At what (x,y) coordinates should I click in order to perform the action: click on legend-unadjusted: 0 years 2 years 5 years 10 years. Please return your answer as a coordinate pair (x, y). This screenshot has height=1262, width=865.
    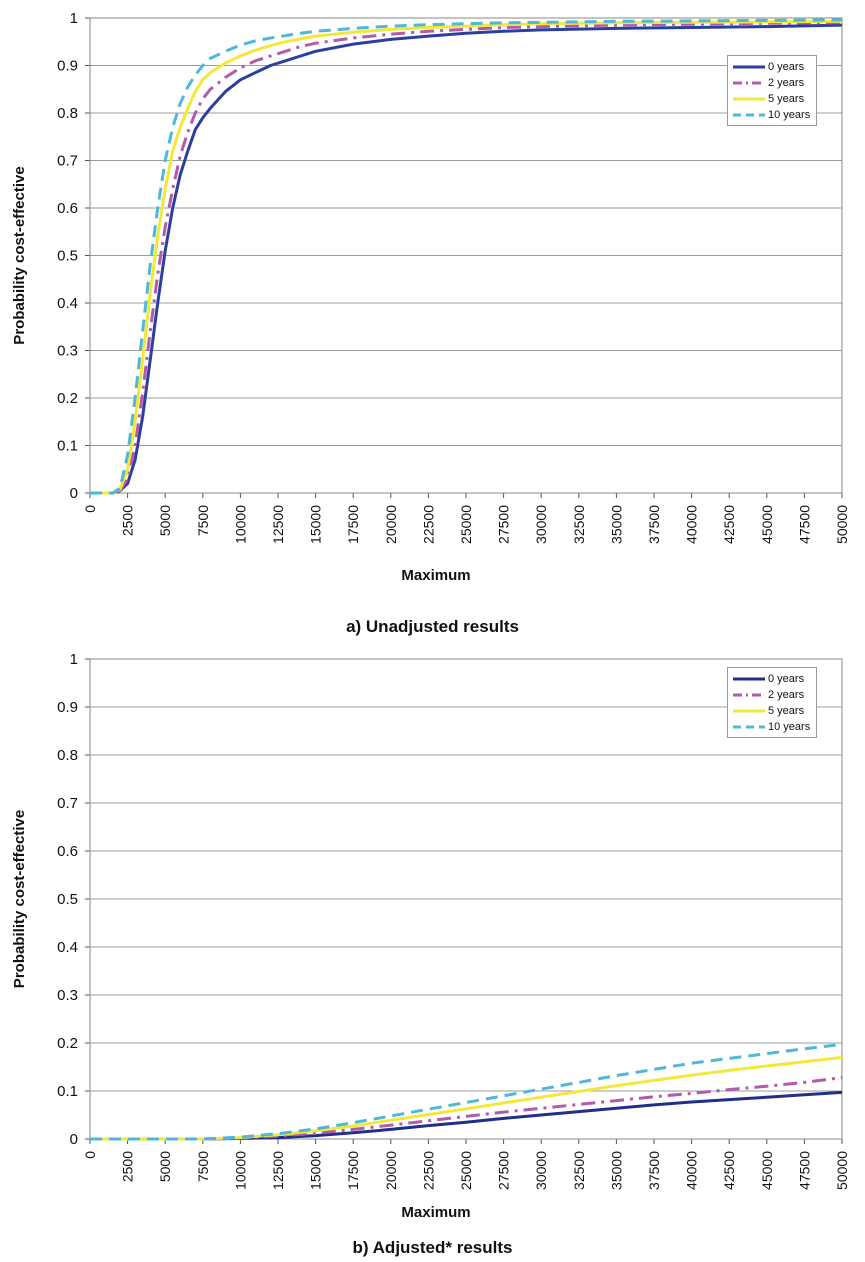
    Looking at the image, I should click on (772, 90).